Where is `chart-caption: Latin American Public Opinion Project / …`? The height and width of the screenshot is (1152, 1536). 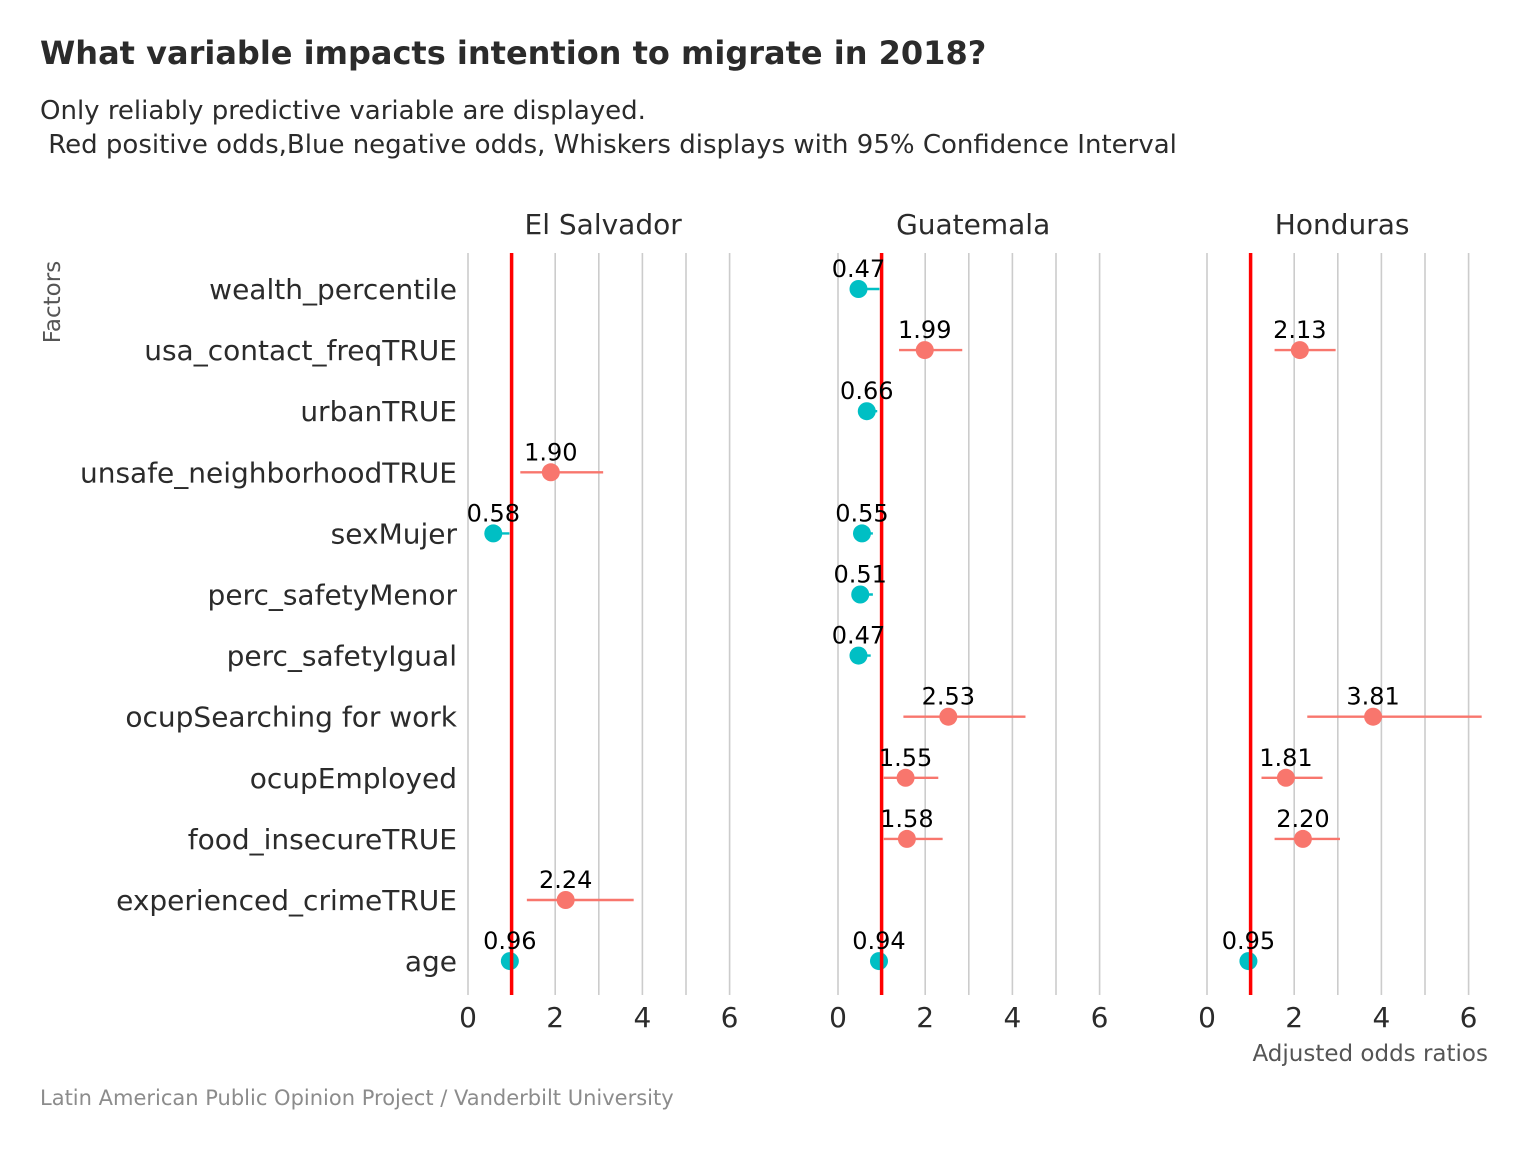
chart-caption: Latin American Public Opinion Project / … is located at coordinates (357, 1098).